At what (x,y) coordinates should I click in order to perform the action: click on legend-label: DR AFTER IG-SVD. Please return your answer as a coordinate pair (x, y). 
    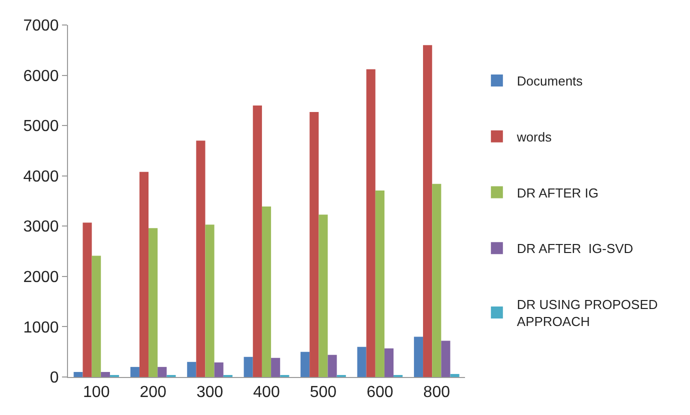
    Looking at the image, I should click on (575, 248).